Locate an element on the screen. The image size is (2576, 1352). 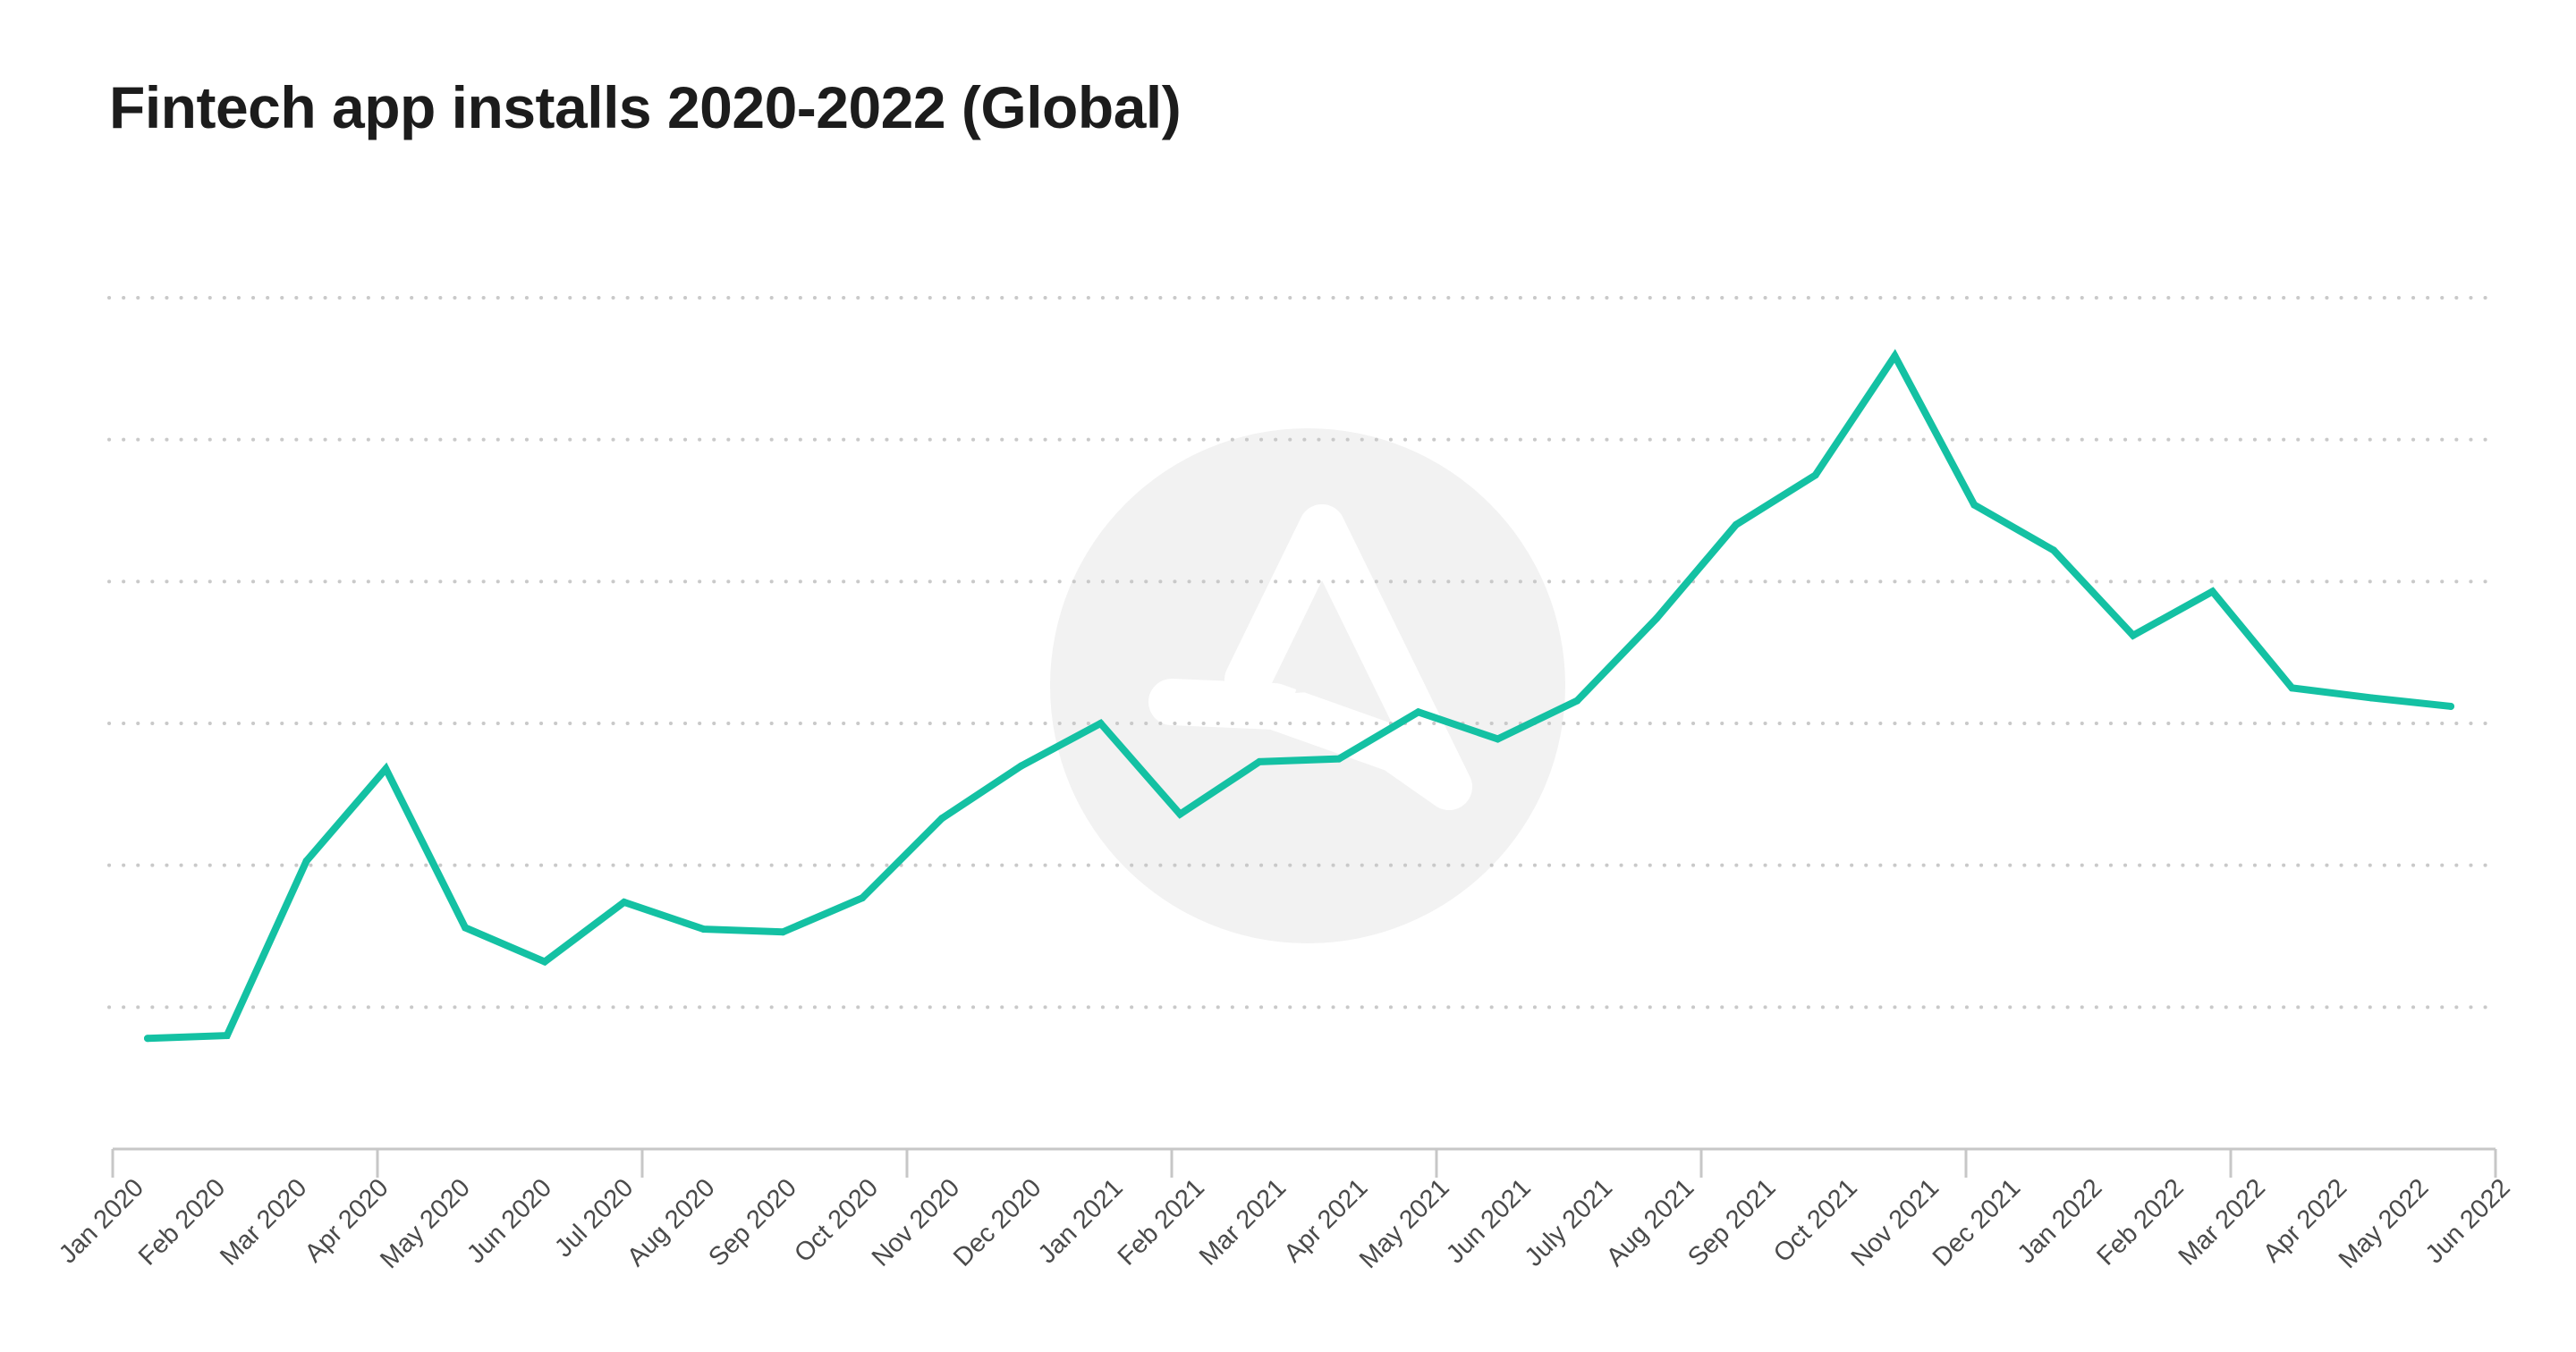
x-tick-label: May 2020 is located at coordinates (425, 1223).